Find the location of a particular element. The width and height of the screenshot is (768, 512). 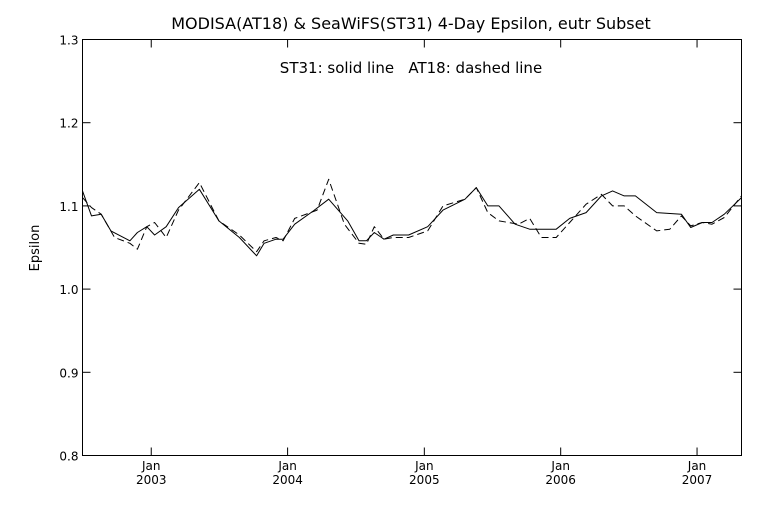

series-layer is located at coordinates (412, 217).